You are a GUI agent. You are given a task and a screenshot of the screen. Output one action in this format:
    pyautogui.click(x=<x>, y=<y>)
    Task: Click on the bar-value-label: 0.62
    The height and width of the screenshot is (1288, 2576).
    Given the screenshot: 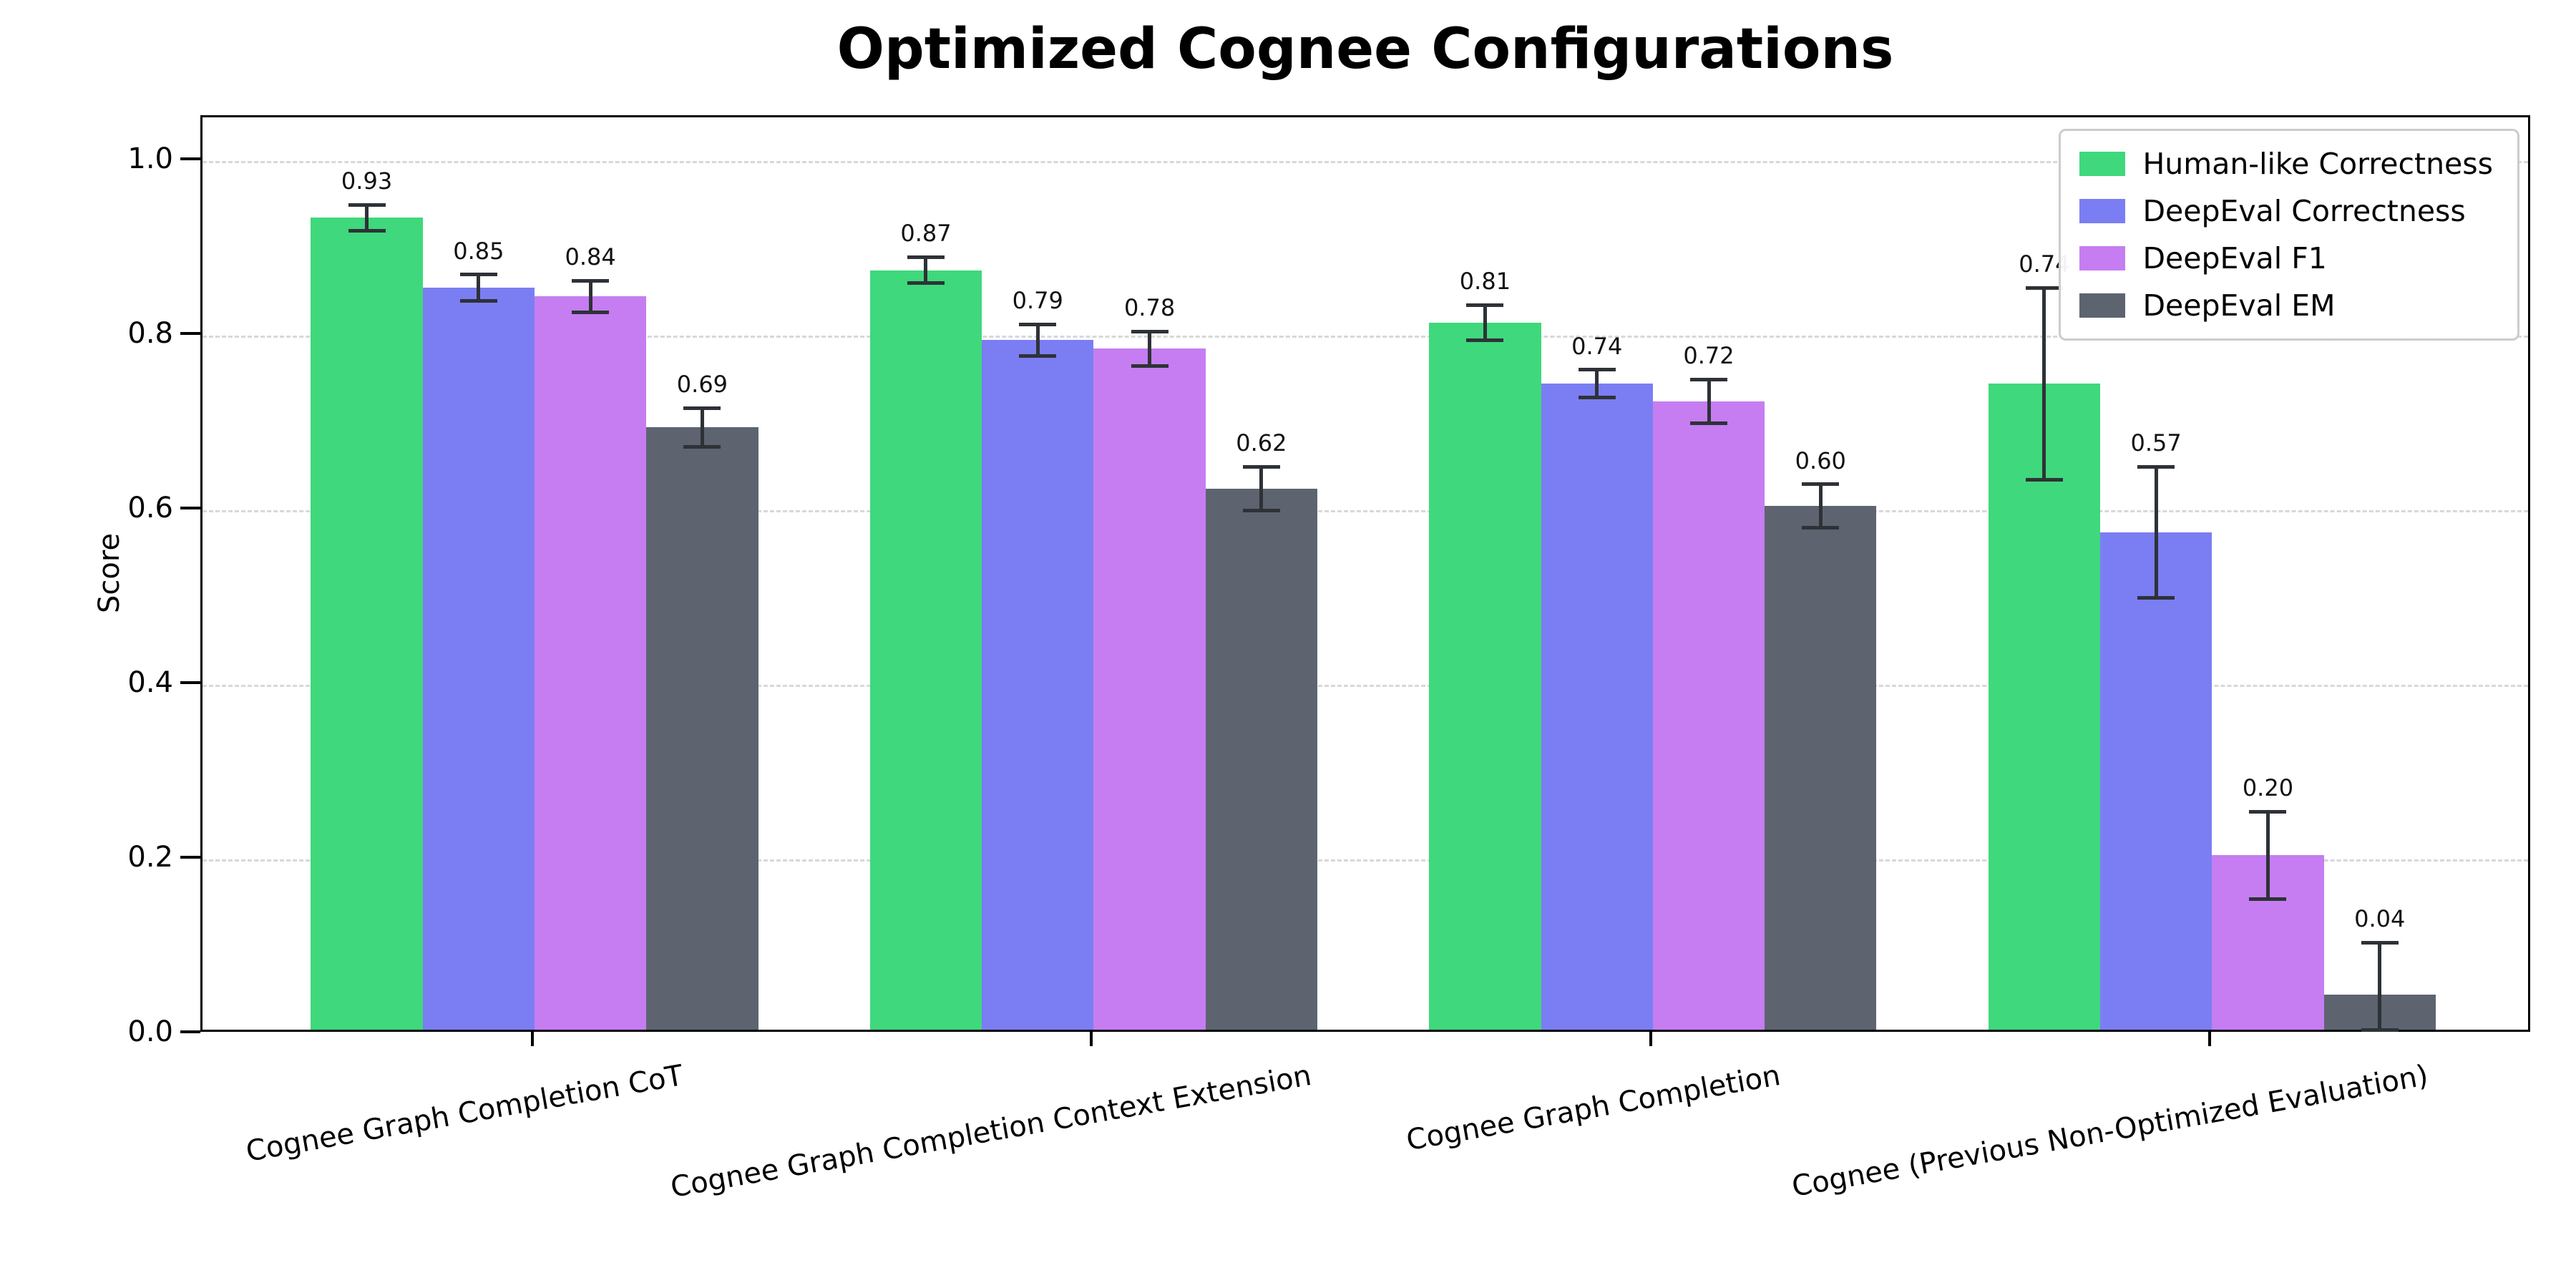 What is the action you would take?
    pyautogui.click(x=1261, y=443)
    